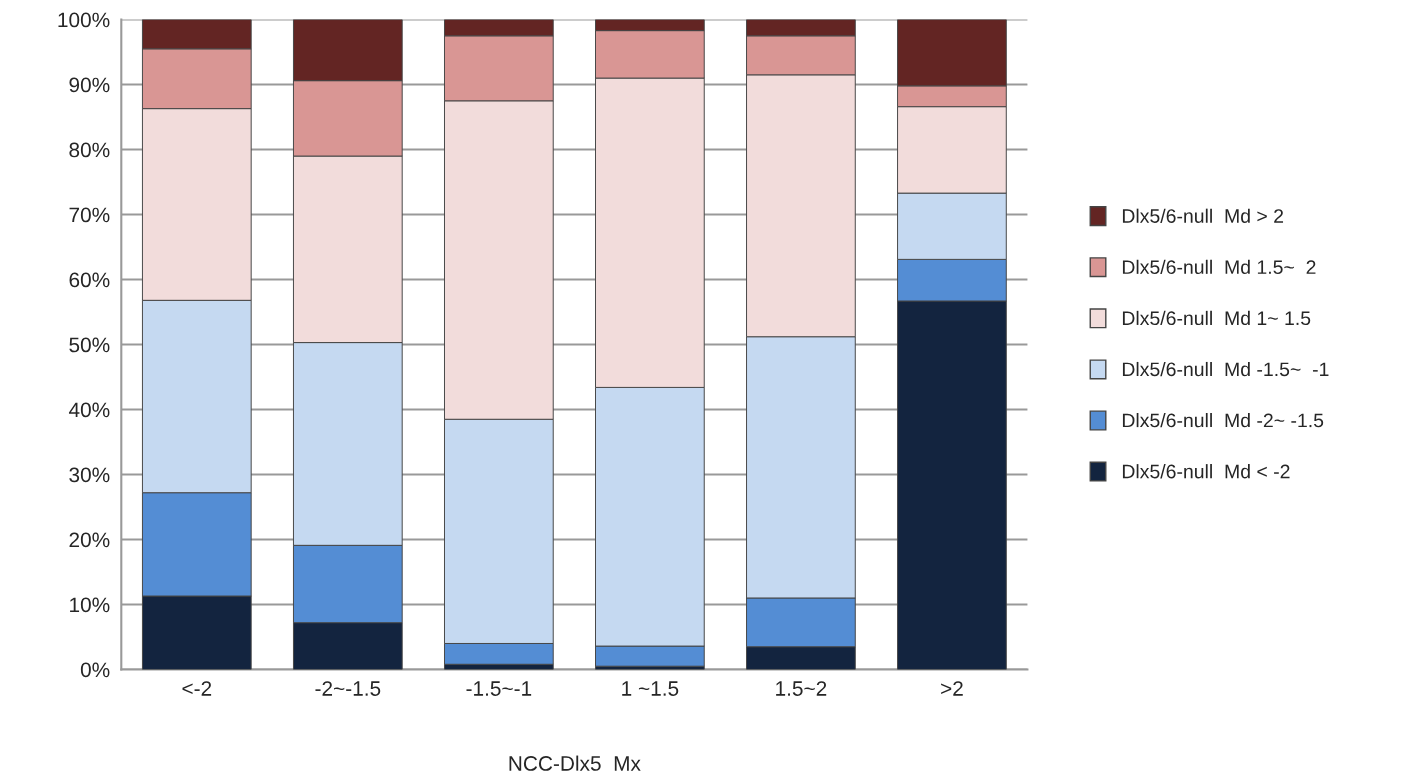 This screenshot has height=783, width=1427. Describe the element at coordinates (89, 150) in the screenshot. I see `y-tick-label: 80%` at that location.